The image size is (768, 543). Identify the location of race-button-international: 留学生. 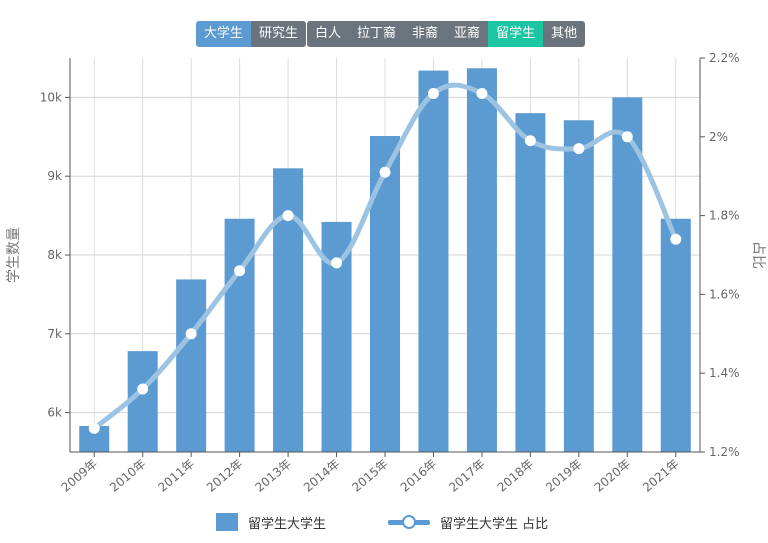
(516, 34).